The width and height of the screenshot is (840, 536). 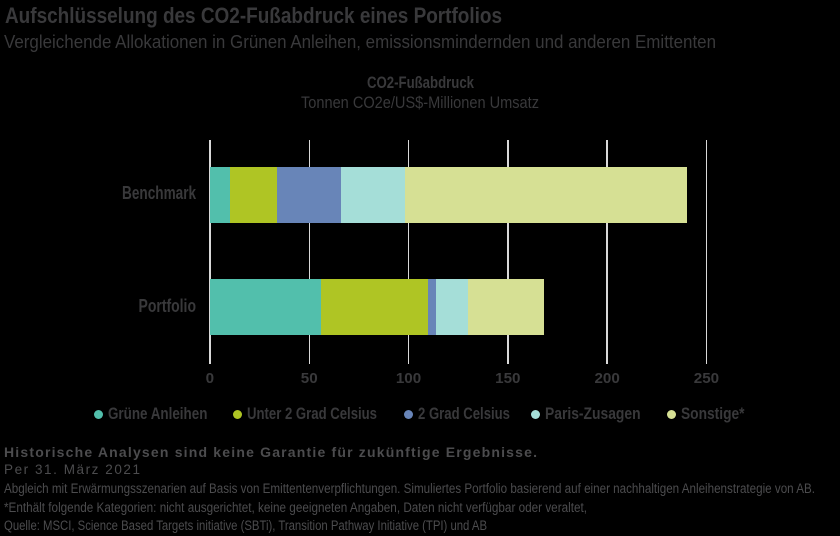 I want to click on legend-item: Grüne Anleihen, so click(x=162, y=414).